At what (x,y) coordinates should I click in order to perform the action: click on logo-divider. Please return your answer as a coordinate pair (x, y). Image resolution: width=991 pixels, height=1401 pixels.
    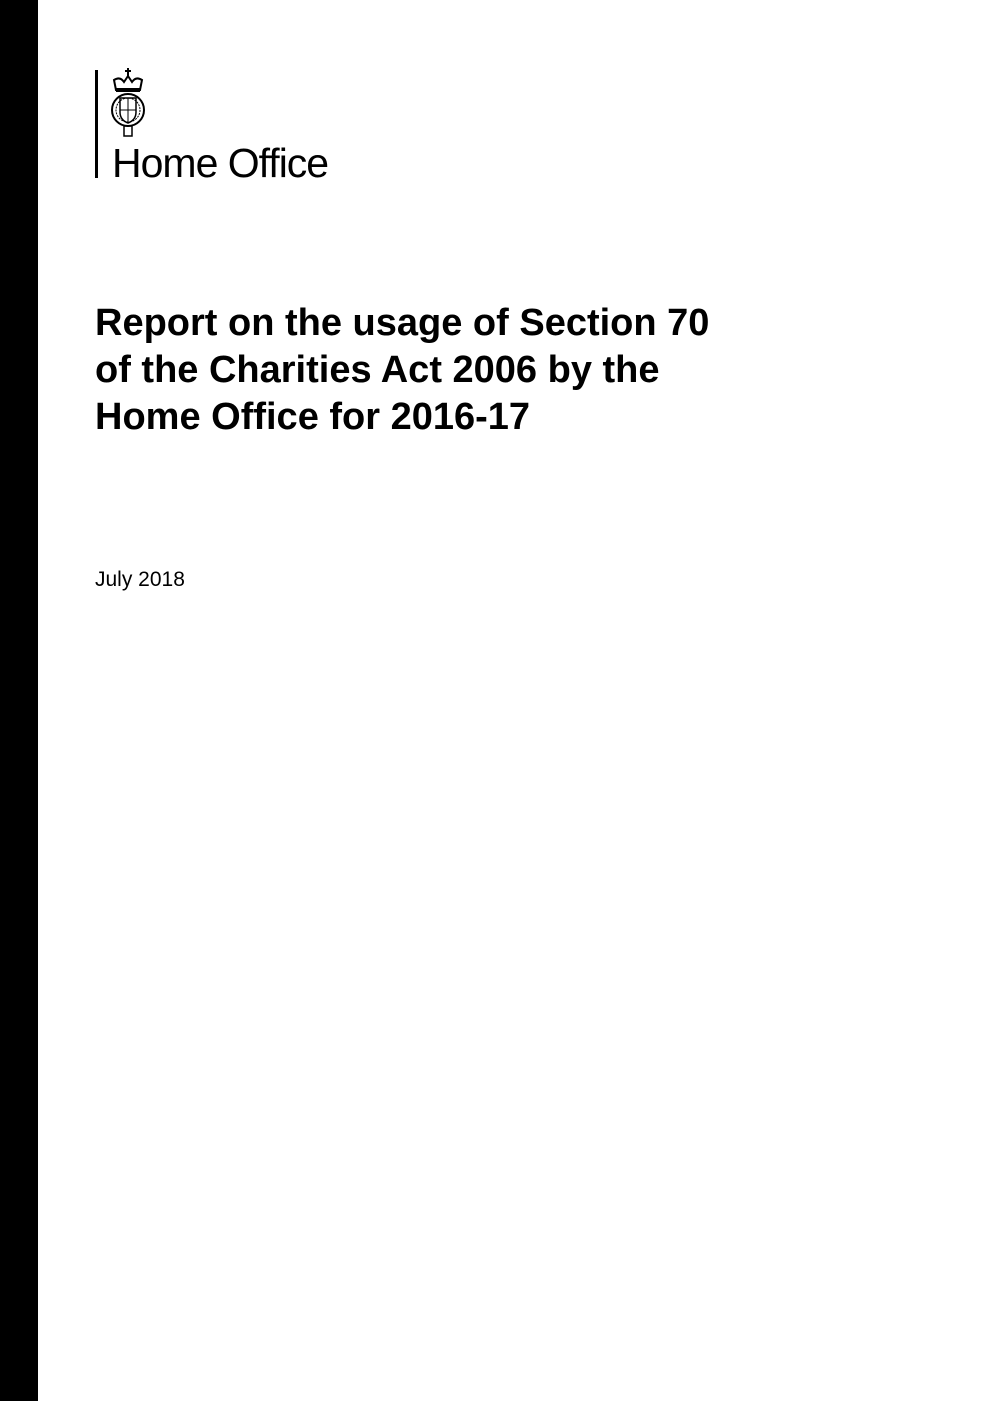
    Looking at the image, I should click on (96, 124).